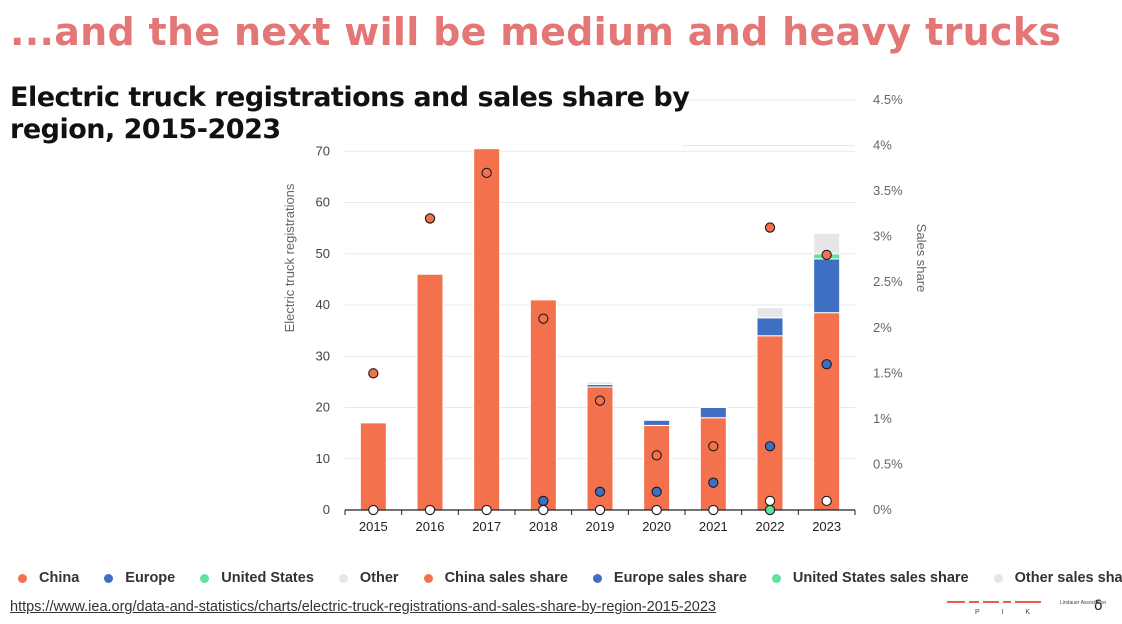 Image resolution: width=1122 pixels, height=624 pixels. I want to click on y2-tick-label: 2.5%, so click(888, 281).